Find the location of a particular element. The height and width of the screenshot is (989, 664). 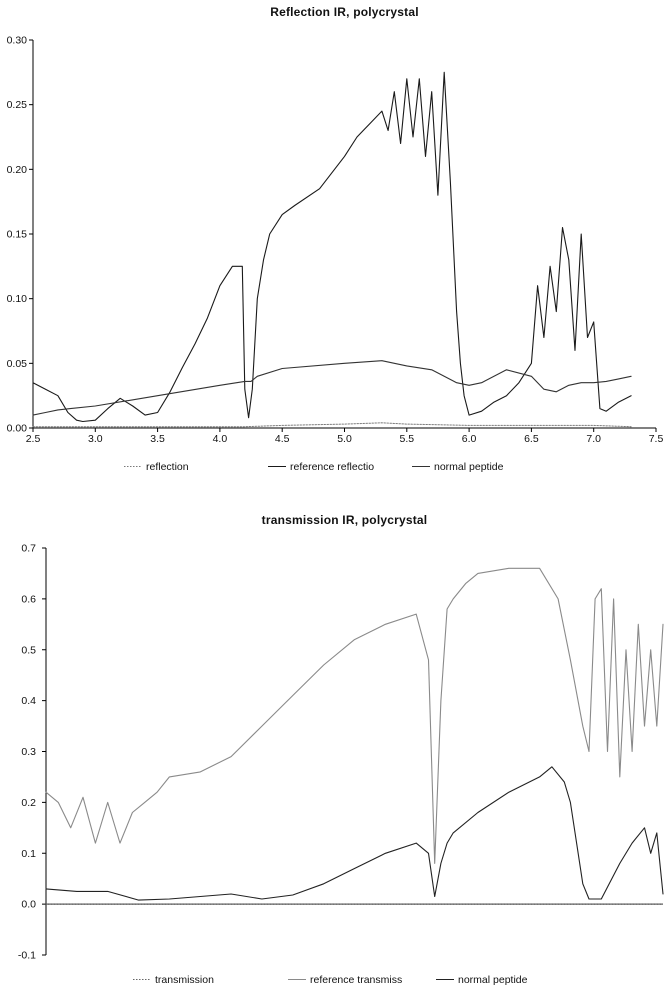

y-tick-label: 0.7 is located at coordinates (28, 549).